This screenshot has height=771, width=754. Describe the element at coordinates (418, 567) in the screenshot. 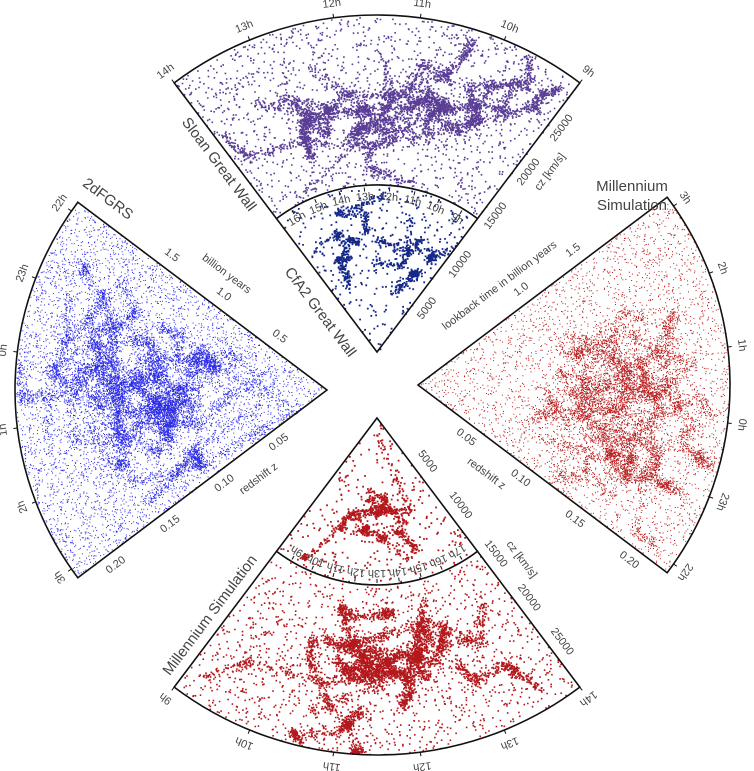

I see `ra-label: 15h` at that location.